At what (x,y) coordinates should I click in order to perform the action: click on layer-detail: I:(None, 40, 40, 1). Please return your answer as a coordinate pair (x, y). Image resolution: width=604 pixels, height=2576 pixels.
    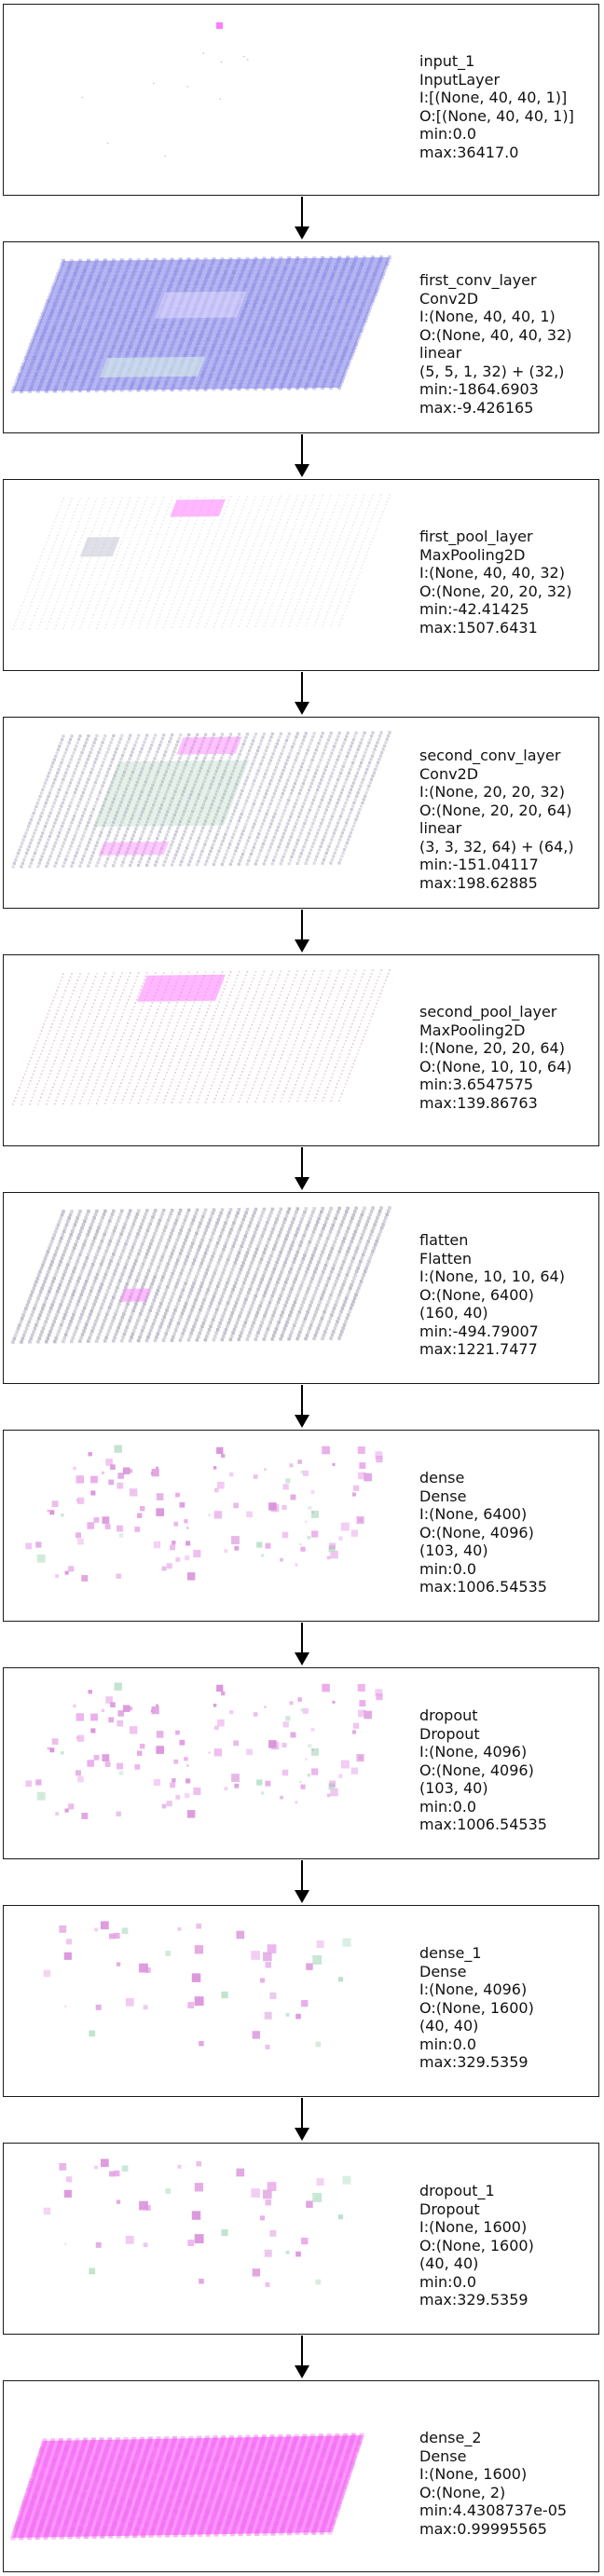
    Looking at the image, I should click on (487, 316).